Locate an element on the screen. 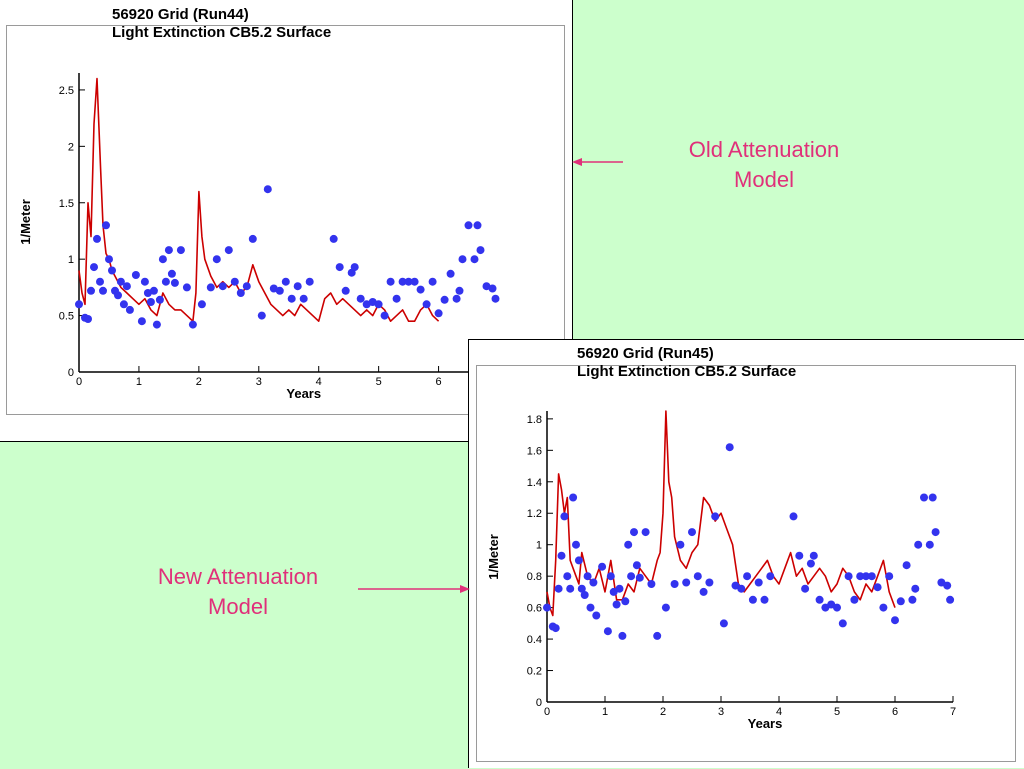 The height and width of the screenshot is (769, 1024). y-tick-label: 1.2 is located at coordinates (534, 514).